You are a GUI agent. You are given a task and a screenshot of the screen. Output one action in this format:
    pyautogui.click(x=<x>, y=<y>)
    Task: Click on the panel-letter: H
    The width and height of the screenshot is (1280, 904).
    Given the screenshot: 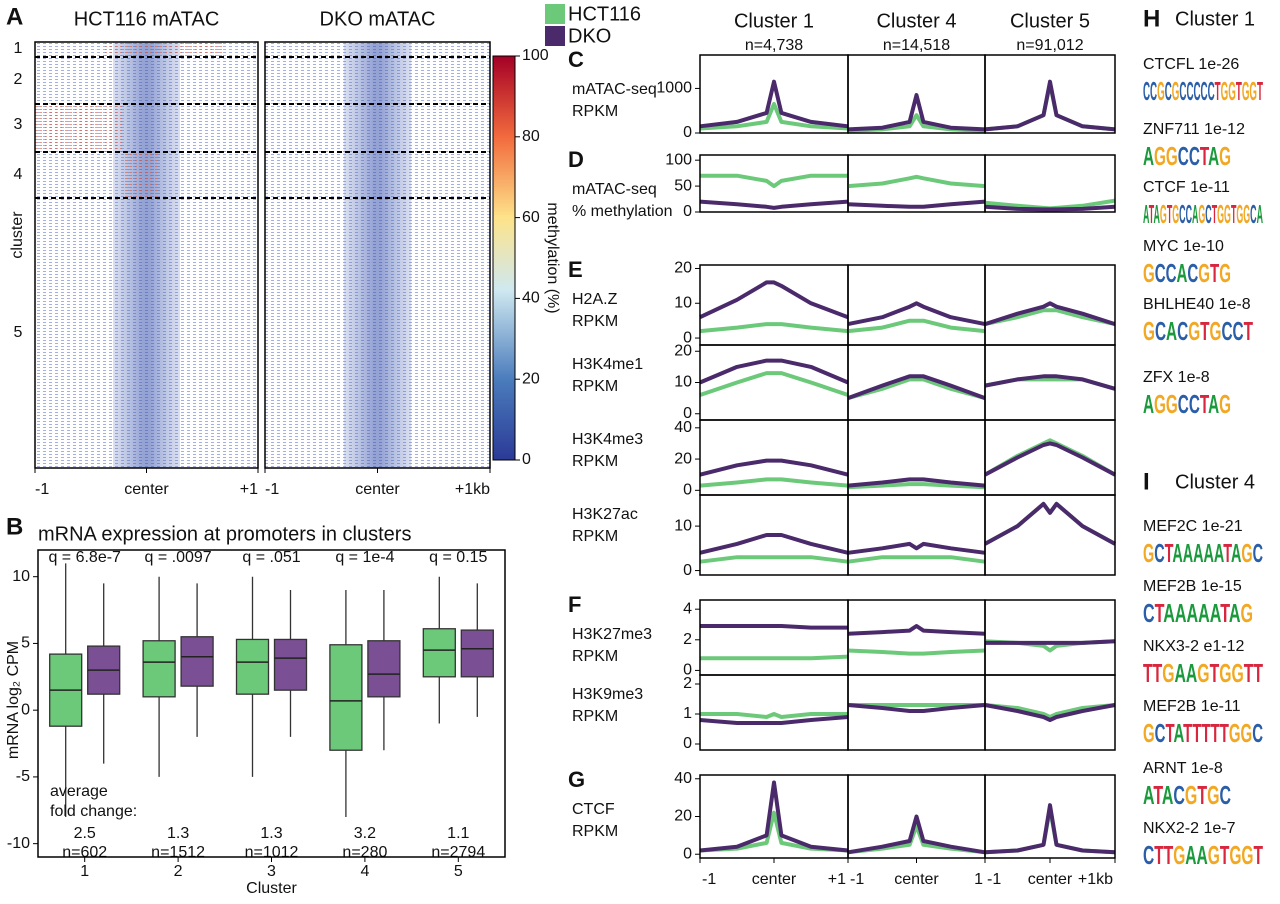 What is the action you would take?
    pyautogui.click(x=1151, y=18)
    